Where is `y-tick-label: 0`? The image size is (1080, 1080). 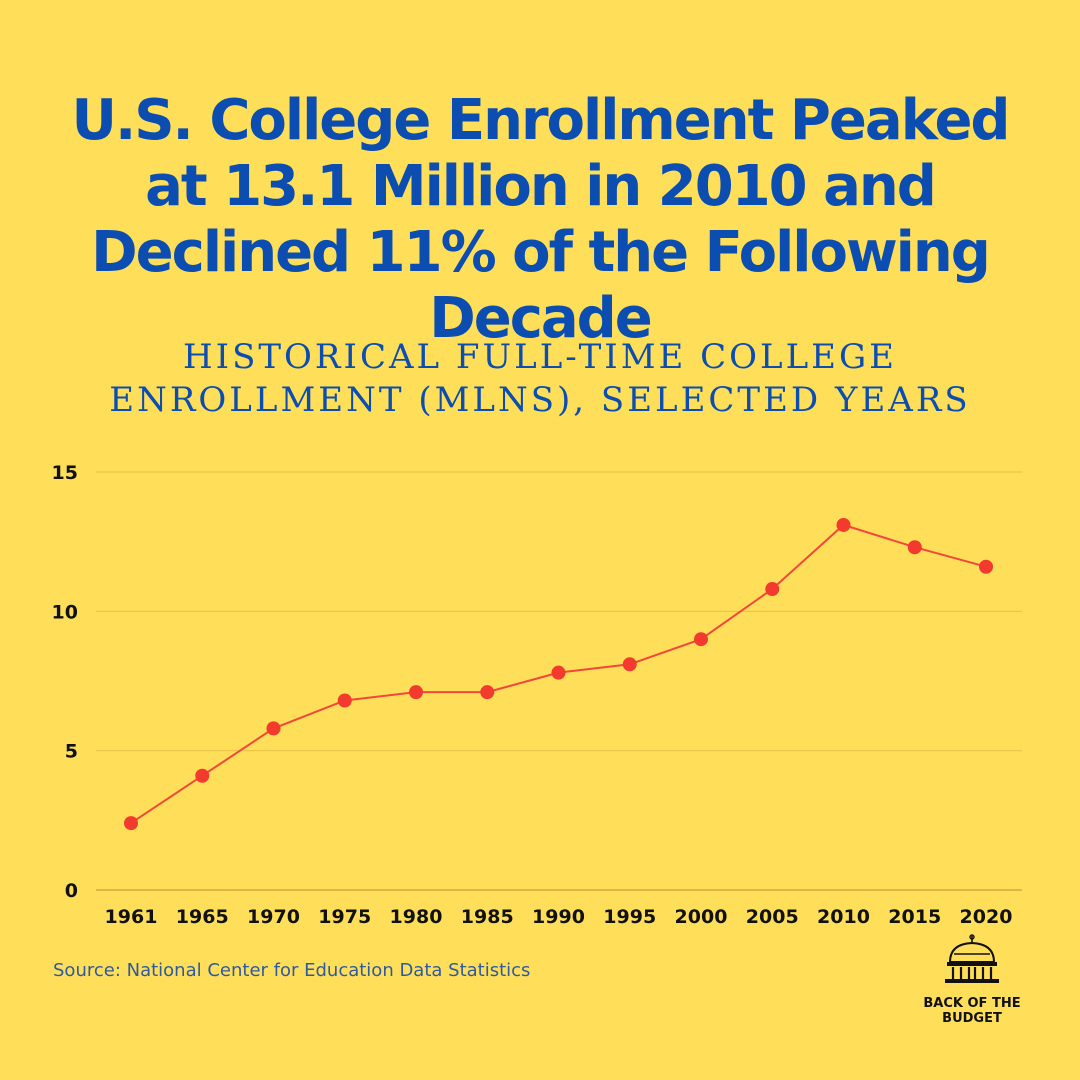
y-tick-label: 0 is located at coordinates (71, 891).